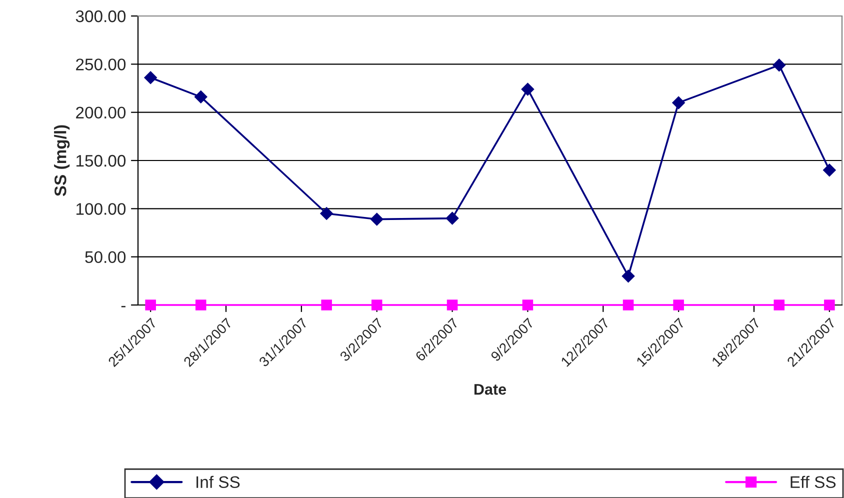  Describe the element at coordinates (105, 257) in the screenshot. I see `y-tick-label: 50.00` at that location.